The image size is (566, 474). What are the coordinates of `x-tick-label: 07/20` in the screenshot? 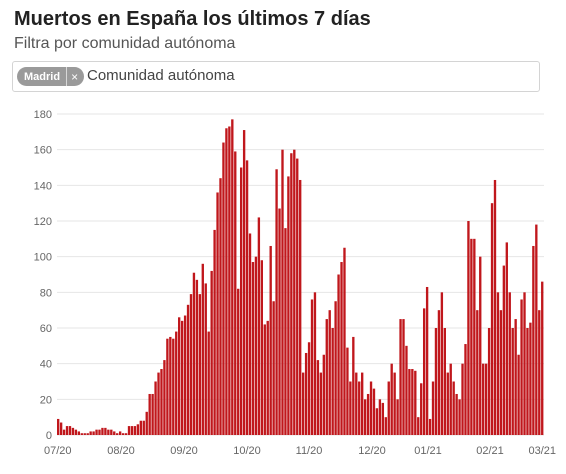 It's located at (58, 451).